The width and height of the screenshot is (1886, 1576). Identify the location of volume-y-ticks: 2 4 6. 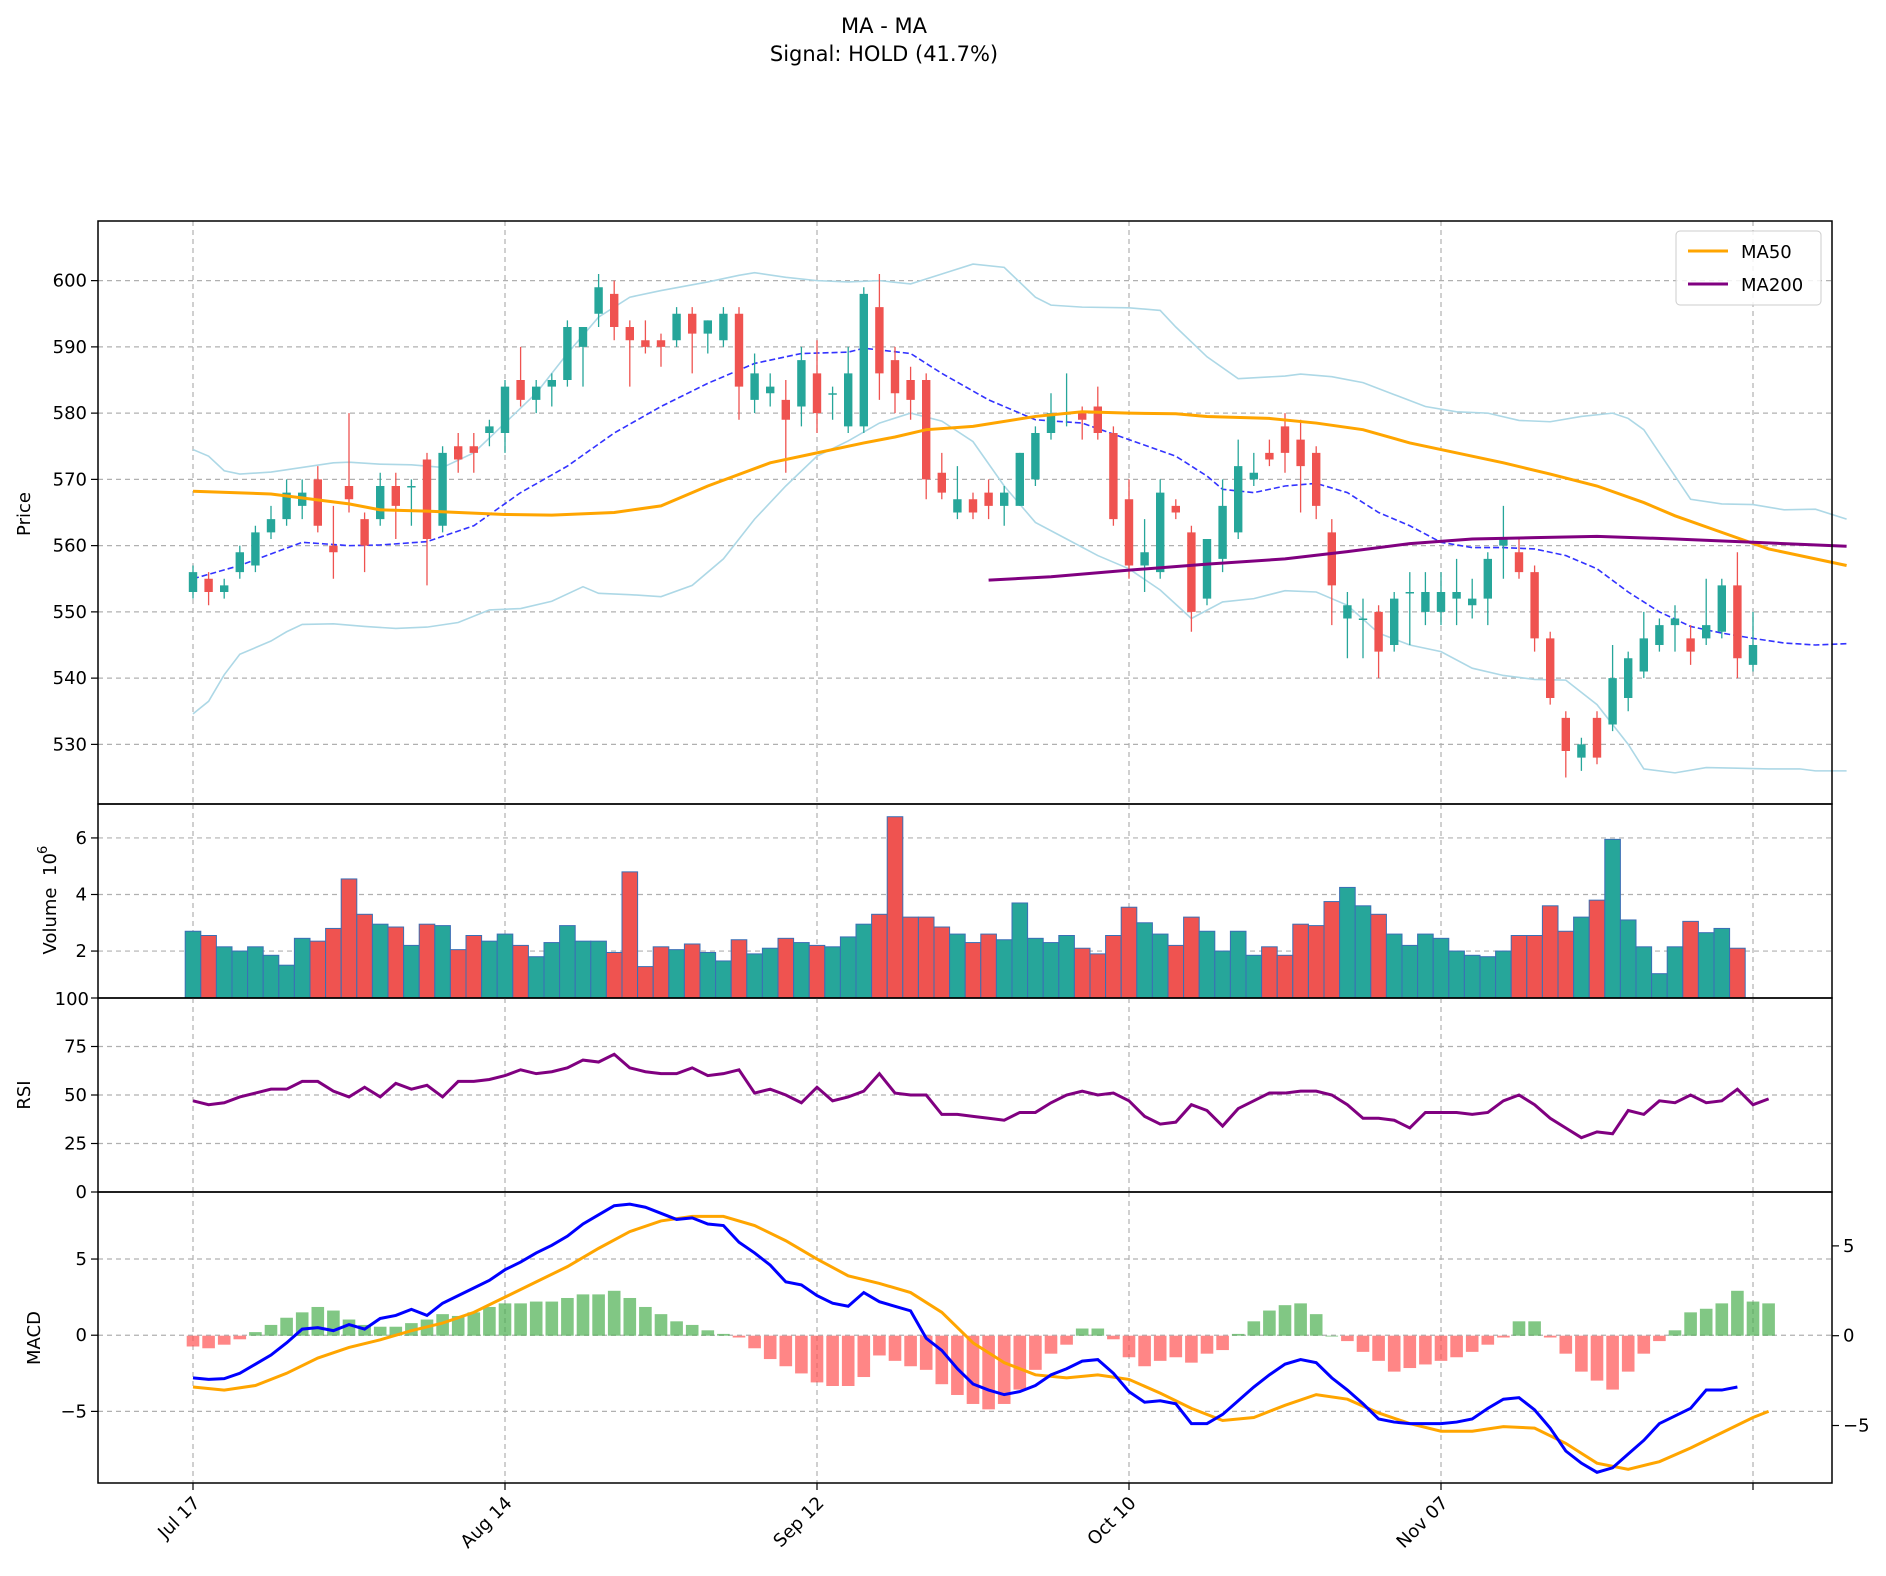
(87, 895).